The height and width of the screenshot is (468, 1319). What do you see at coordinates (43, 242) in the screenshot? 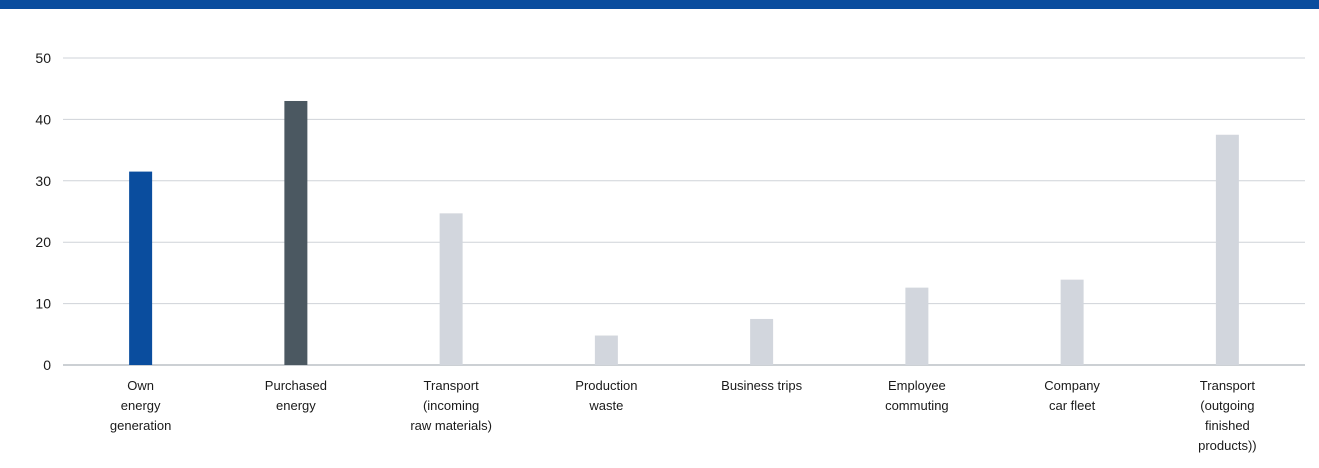
I see `y-tick-label: 20` at bounding box center [43, 242].